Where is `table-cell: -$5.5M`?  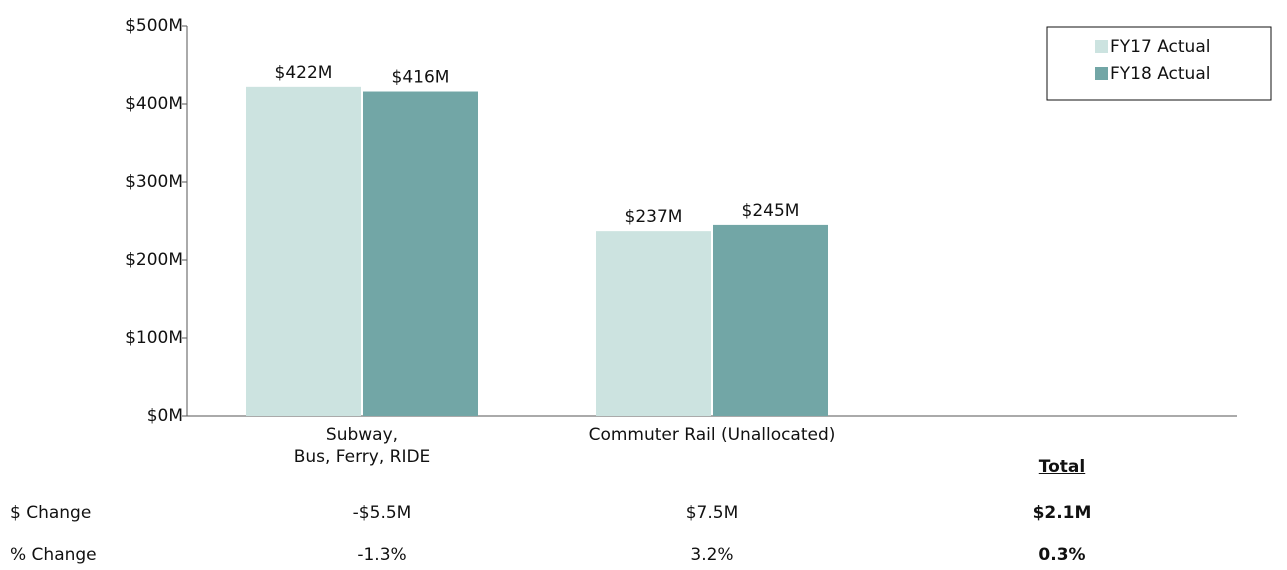 table-cell: -$5.5M is located at coordinates (382, 513).